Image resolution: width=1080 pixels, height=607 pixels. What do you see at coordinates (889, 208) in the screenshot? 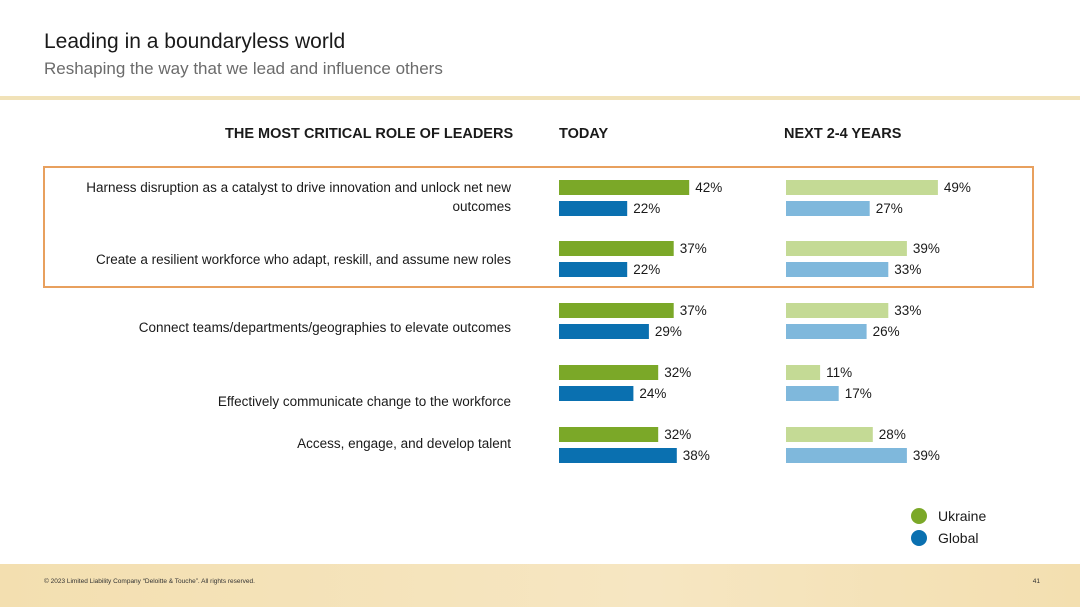
I see `data-label: 27%` at bounding box center [889, 208].